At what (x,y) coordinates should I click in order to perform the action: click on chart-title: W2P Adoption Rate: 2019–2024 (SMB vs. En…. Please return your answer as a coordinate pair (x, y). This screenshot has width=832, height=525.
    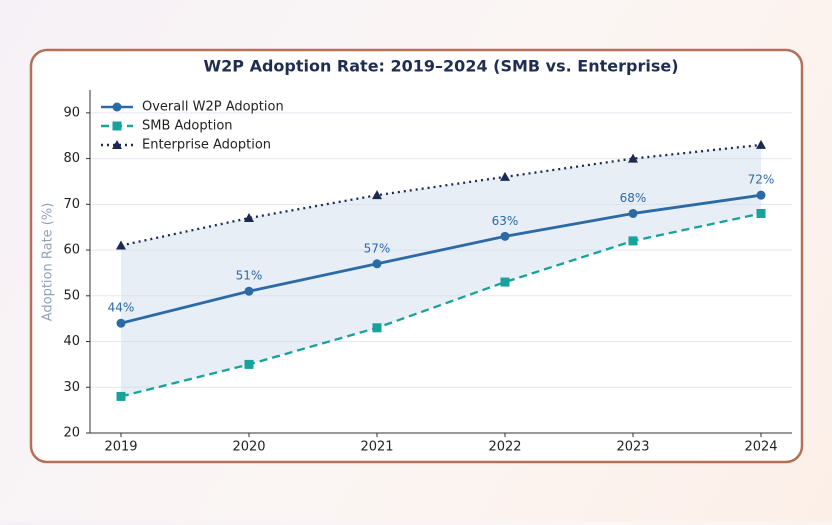
    Looking at the image, I should click on (440, 66).